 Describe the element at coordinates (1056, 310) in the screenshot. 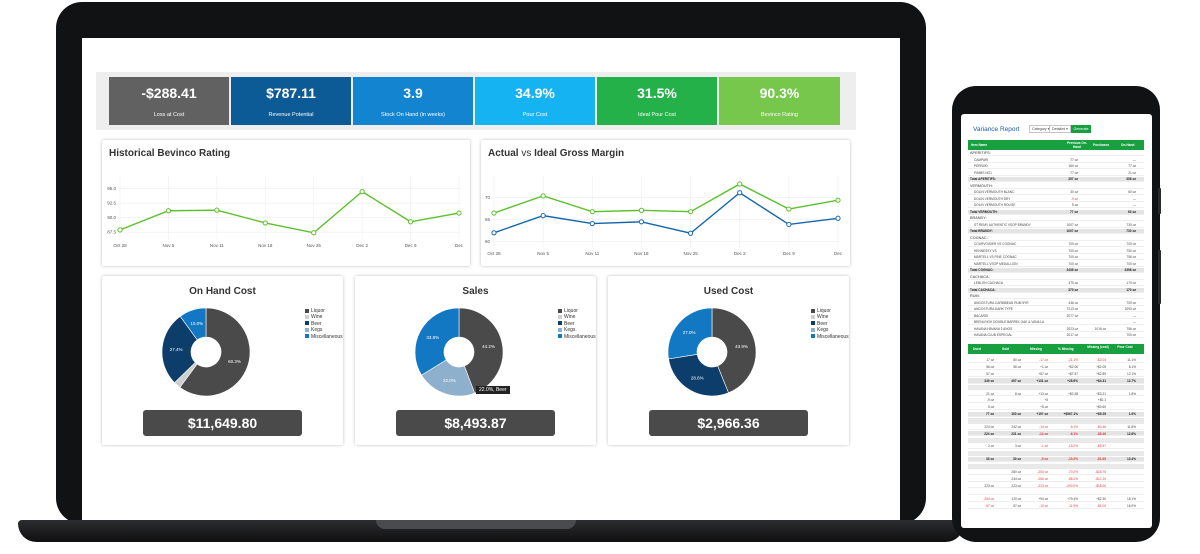

I see `table-row: ANGOSTURA DARK TYPE 7213 oz 2093 oz` at that location.